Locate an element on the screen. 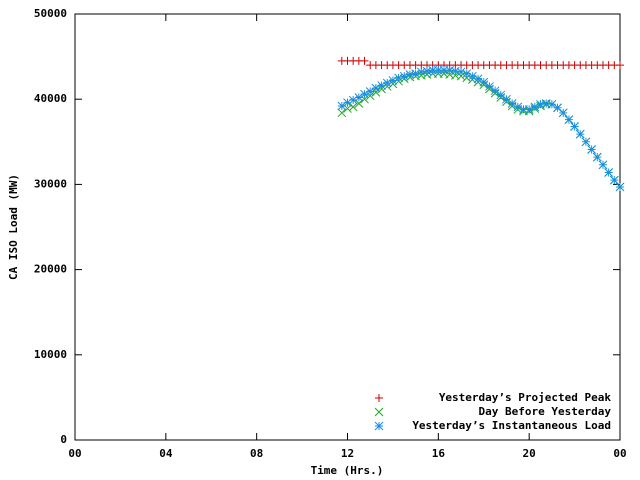 The width and height of the screenshot is (640, 480). y-tick-label: 0 is located at coordinates (63, 439).